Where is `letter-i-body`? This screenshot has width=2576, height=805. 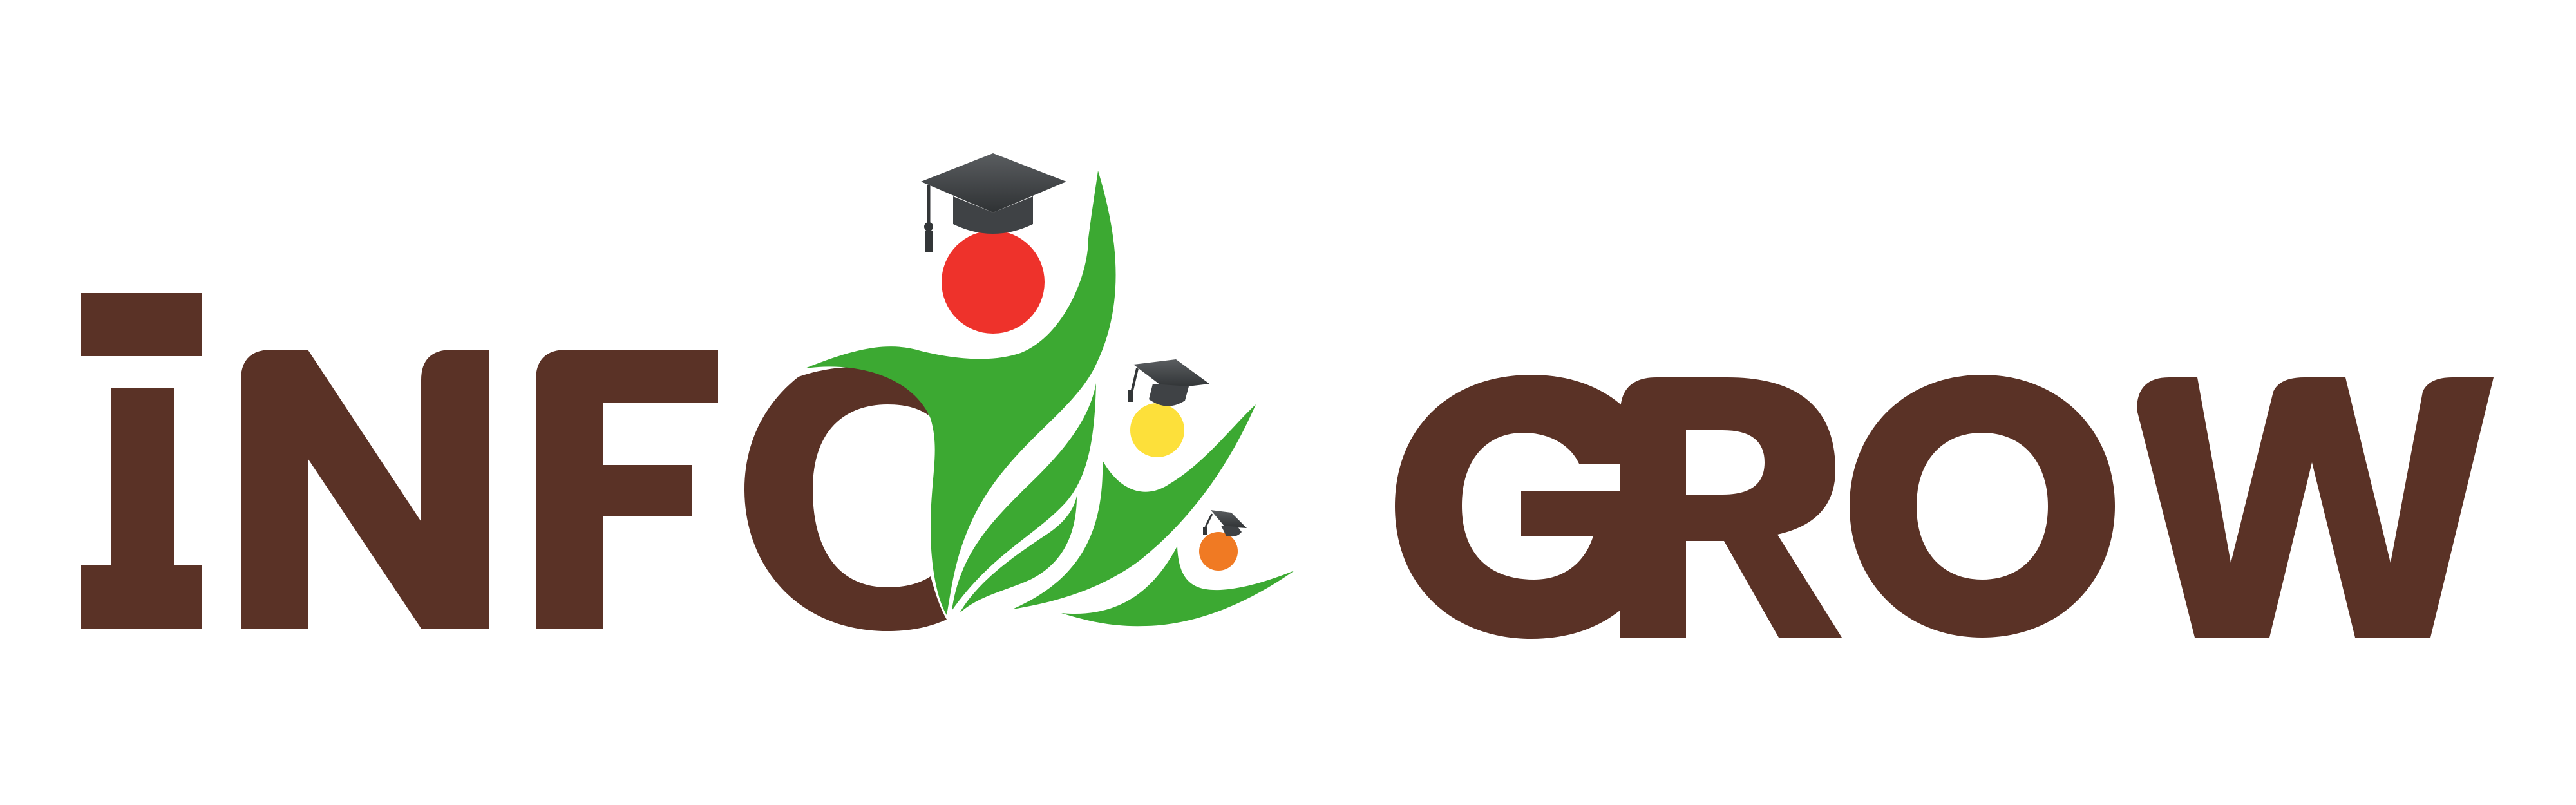 letter-i-body is located at coordinates (141, 509).